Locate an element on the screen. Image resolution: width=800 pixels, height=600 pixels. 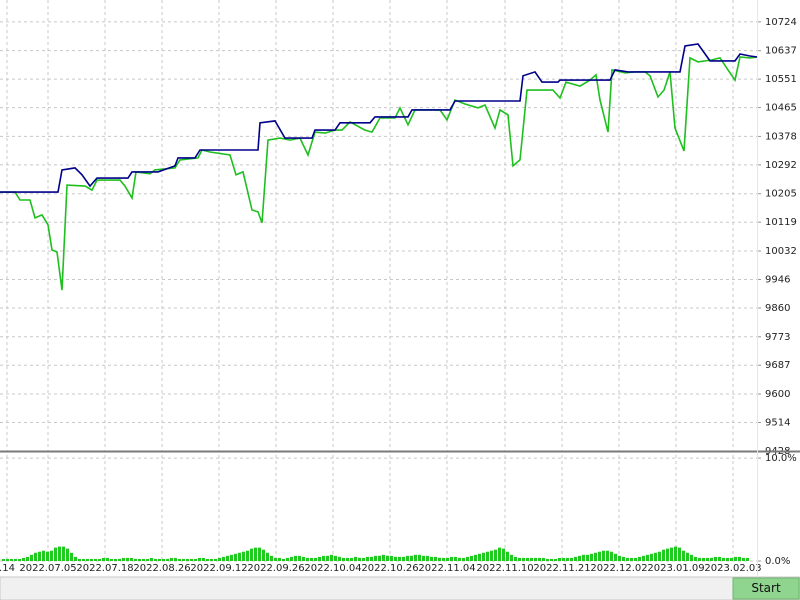
x-tick-label: 2022.11.10 is located at coordinates (504, 568).